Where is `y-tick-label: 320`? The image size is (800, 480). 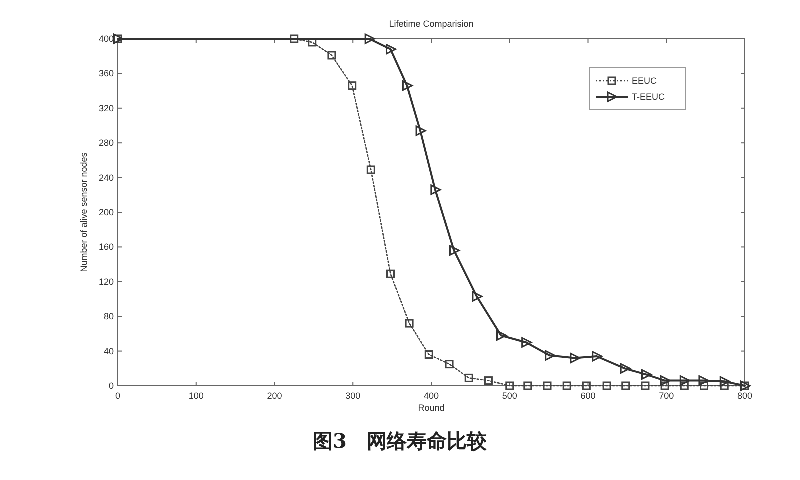
y-tick-label: 320 is located at coordinates (106, 108).